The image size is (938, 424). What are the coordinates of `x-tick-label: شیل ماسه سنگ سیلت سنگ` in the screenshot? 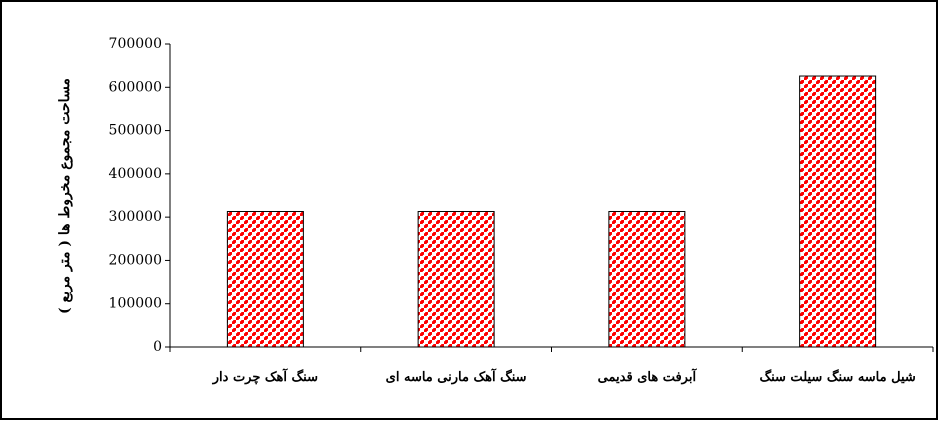 It's located at (837, 376).